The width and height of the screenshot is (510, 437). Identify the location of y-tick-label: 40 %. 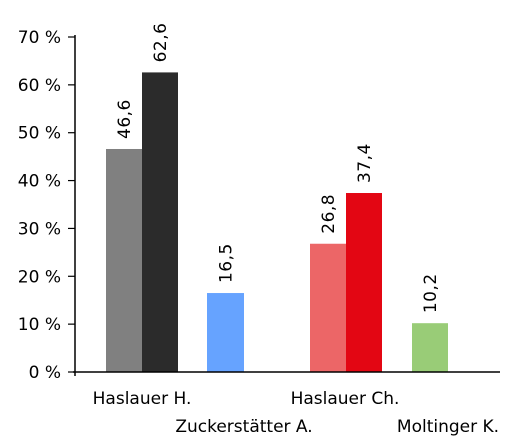
(39, 182).